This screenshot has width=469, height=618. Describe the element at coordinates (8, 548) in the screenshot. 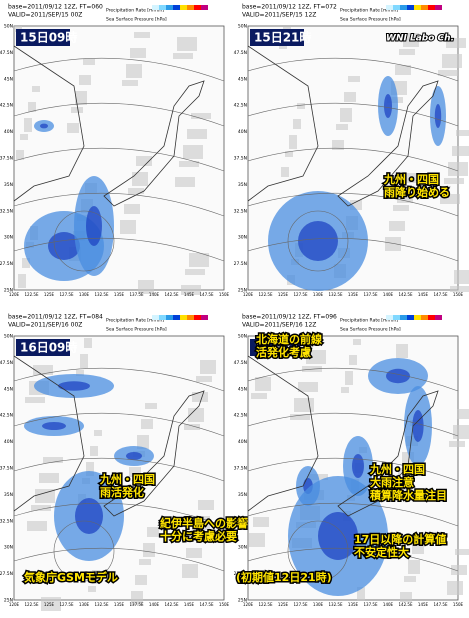

I see `lat-label: 30N` at that location.